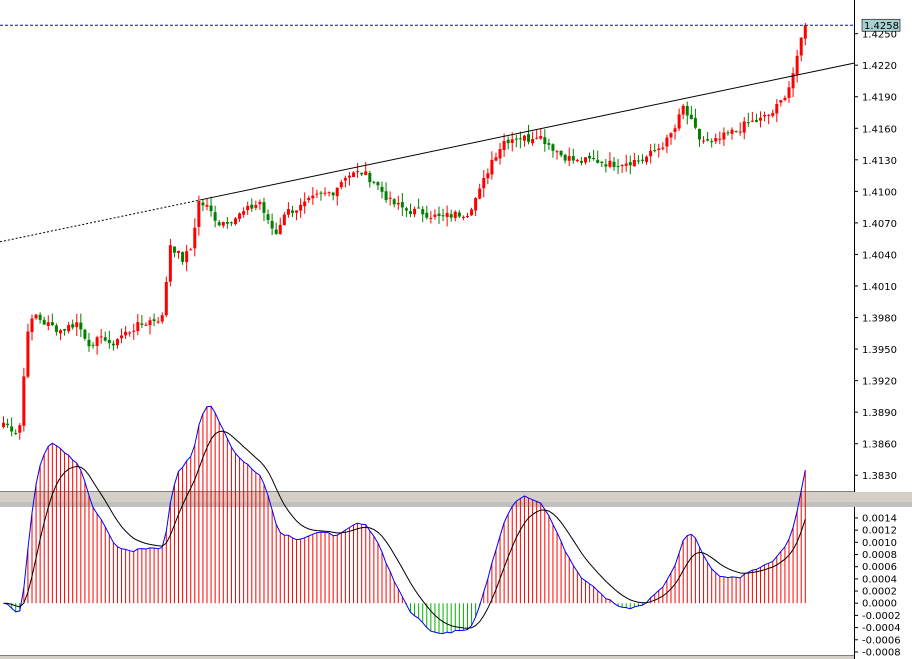 The height and width of the screenshot is (659, 912). What do you see at coordinates (879, 555) in the screenshot?
I see `macd-axis-tick-label: 0.0008` at bounding box center [879, 555].